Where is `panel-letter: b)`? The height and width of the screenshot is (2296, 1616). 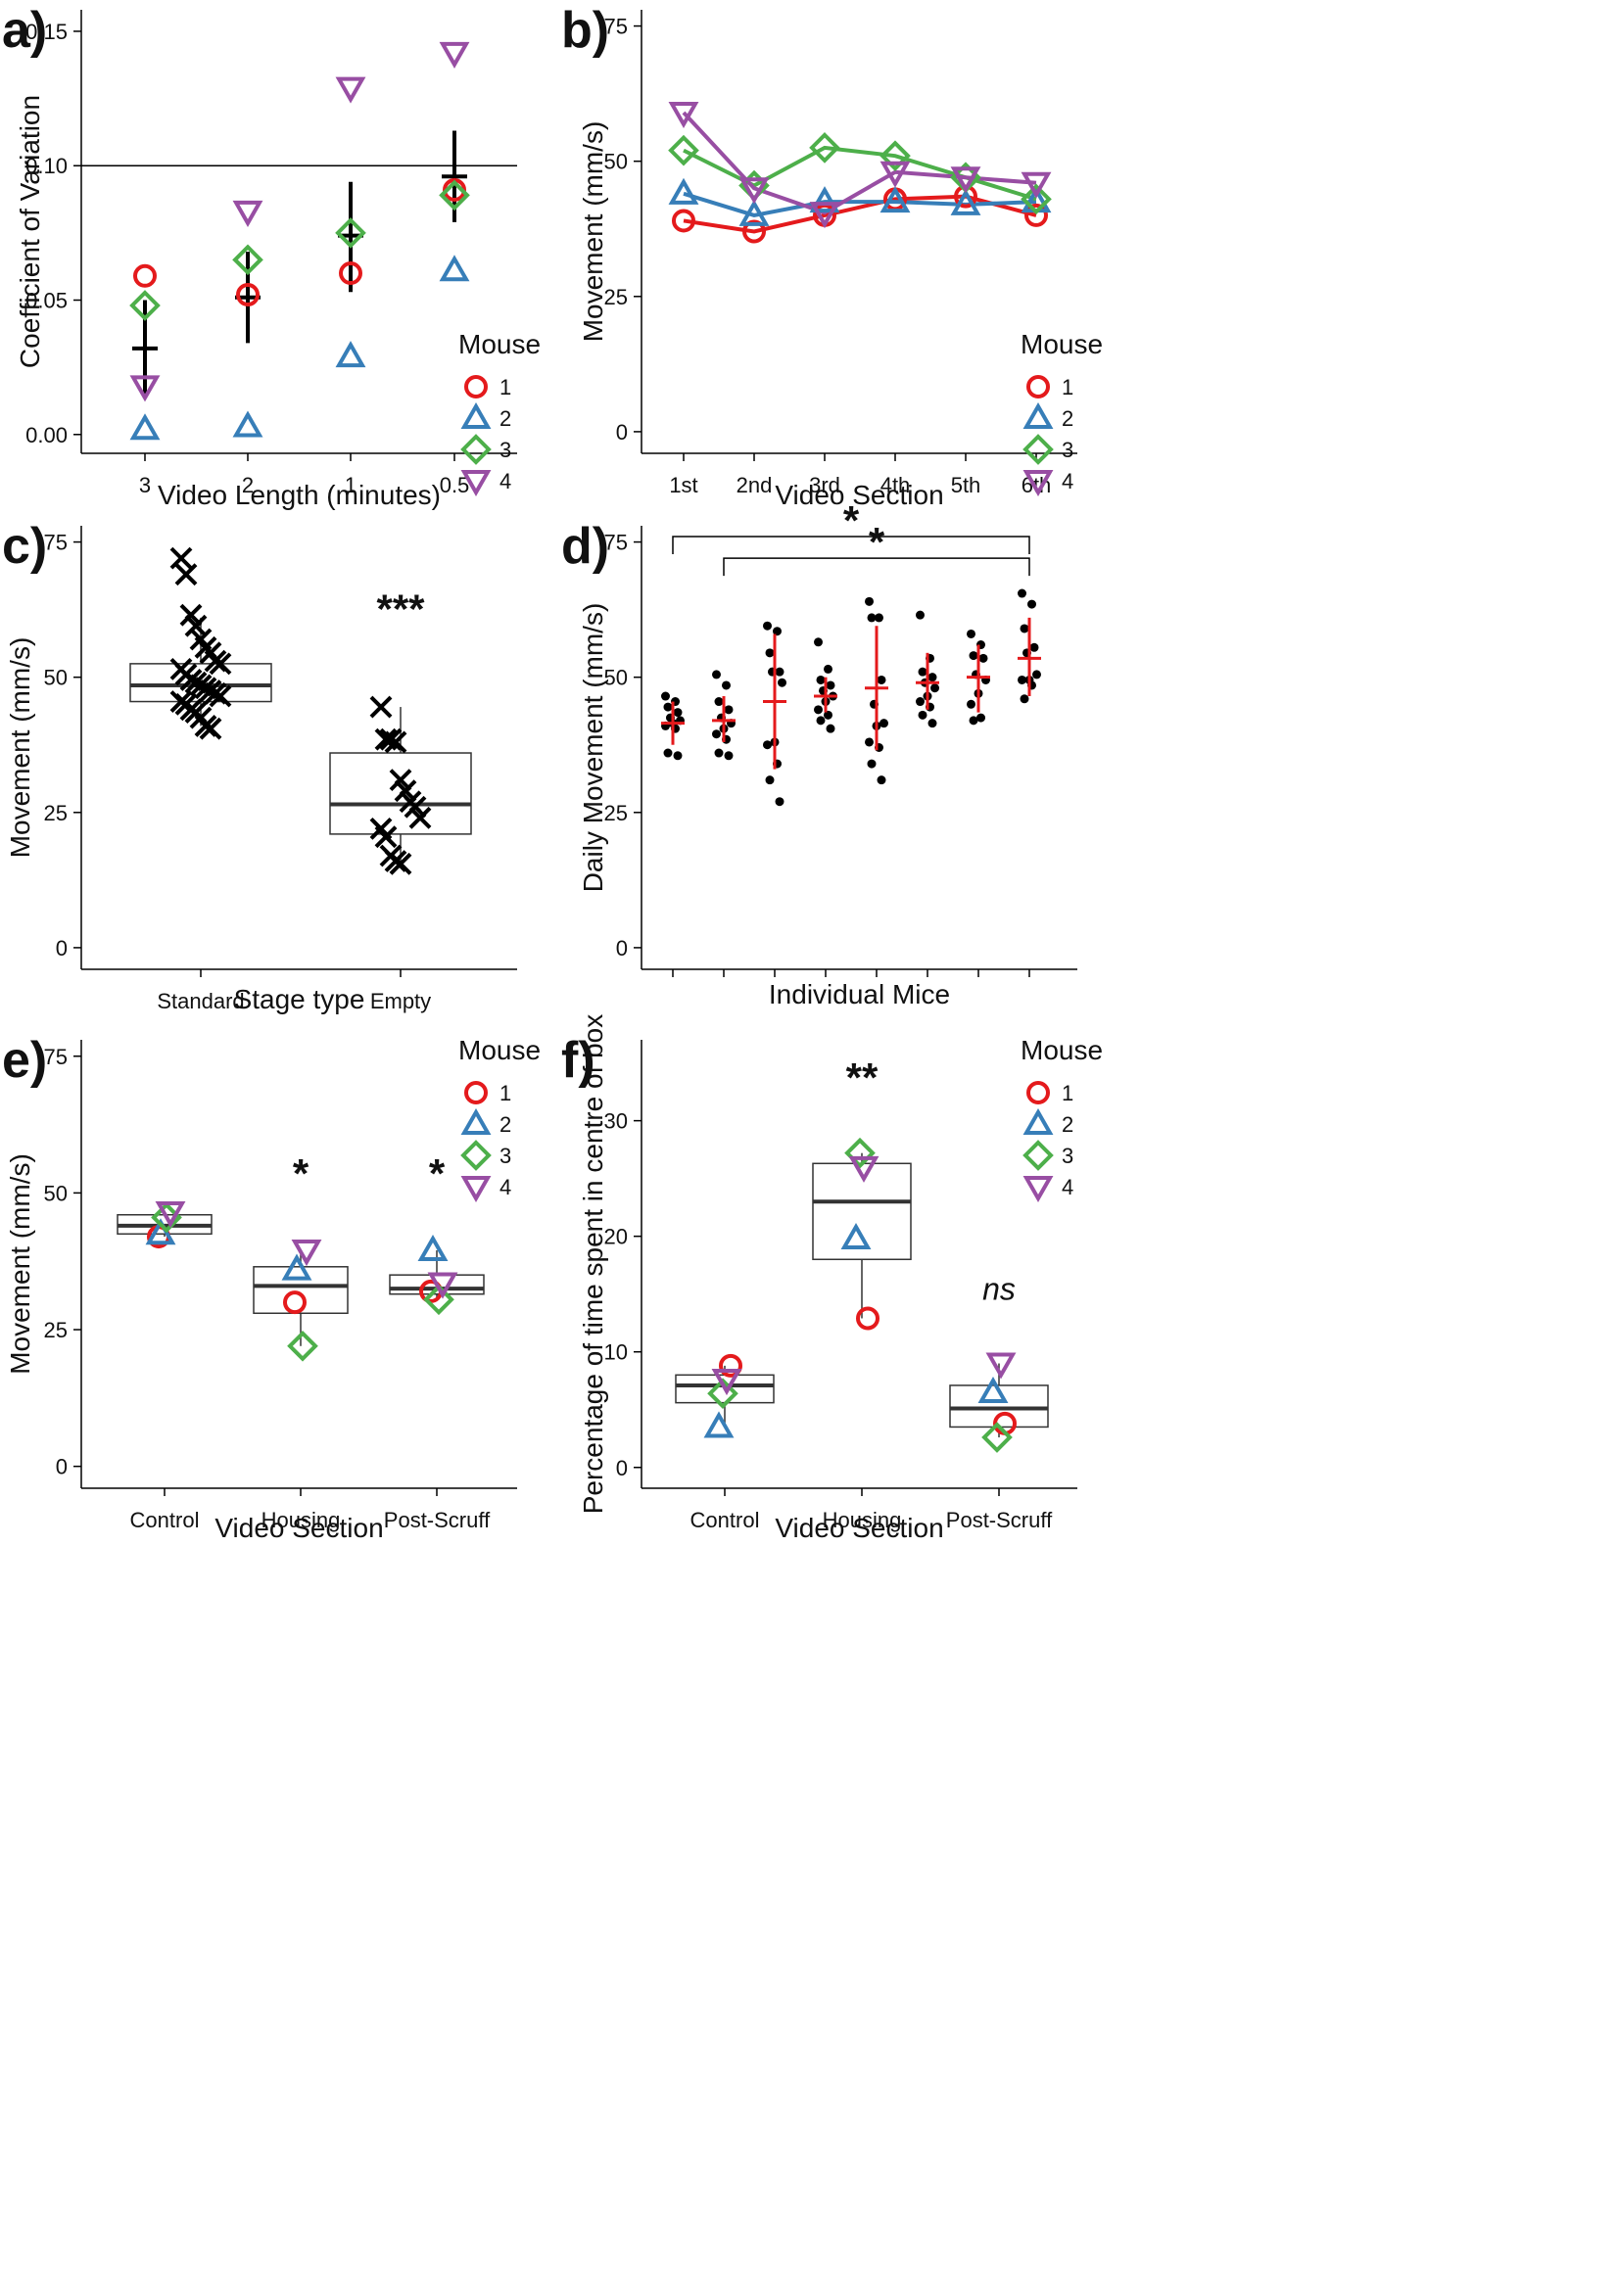
panel-letter: b) is located at coordinates (585, 30).